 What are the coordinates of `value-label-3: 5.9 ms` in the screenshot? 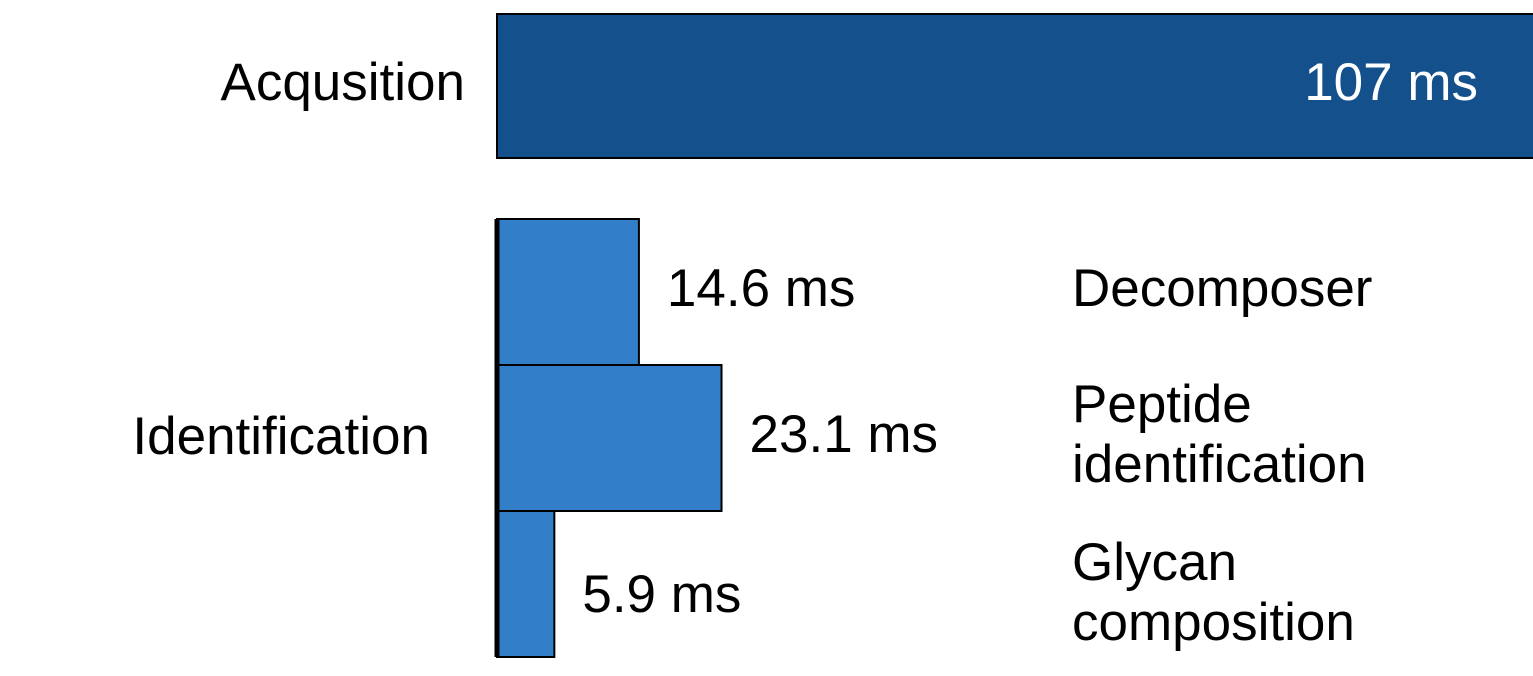 It's located at (661, 594).